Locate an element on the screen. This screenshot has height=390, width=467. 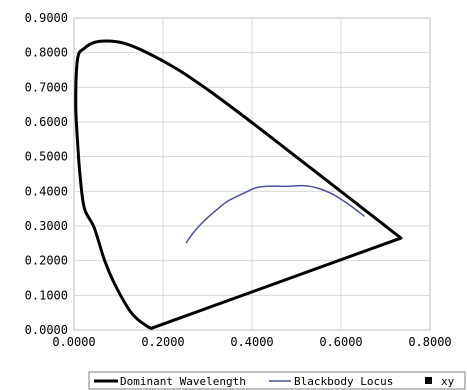
y-tick-label: 0.6000 is located at coordinates (46, 122).